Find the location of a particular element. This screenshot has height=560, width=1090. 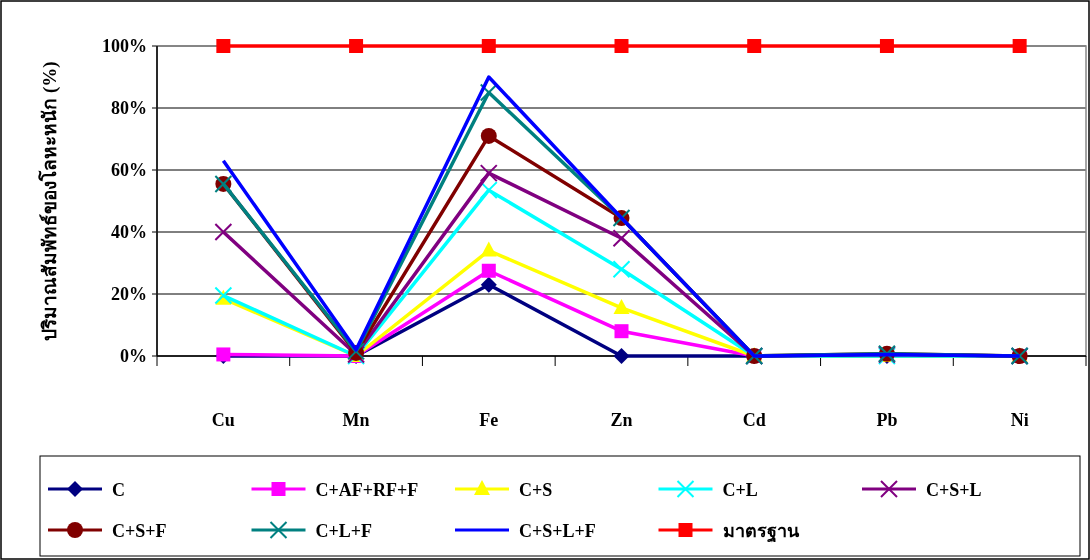

legend-label: C+L+F is located at coordinates (344, 531).